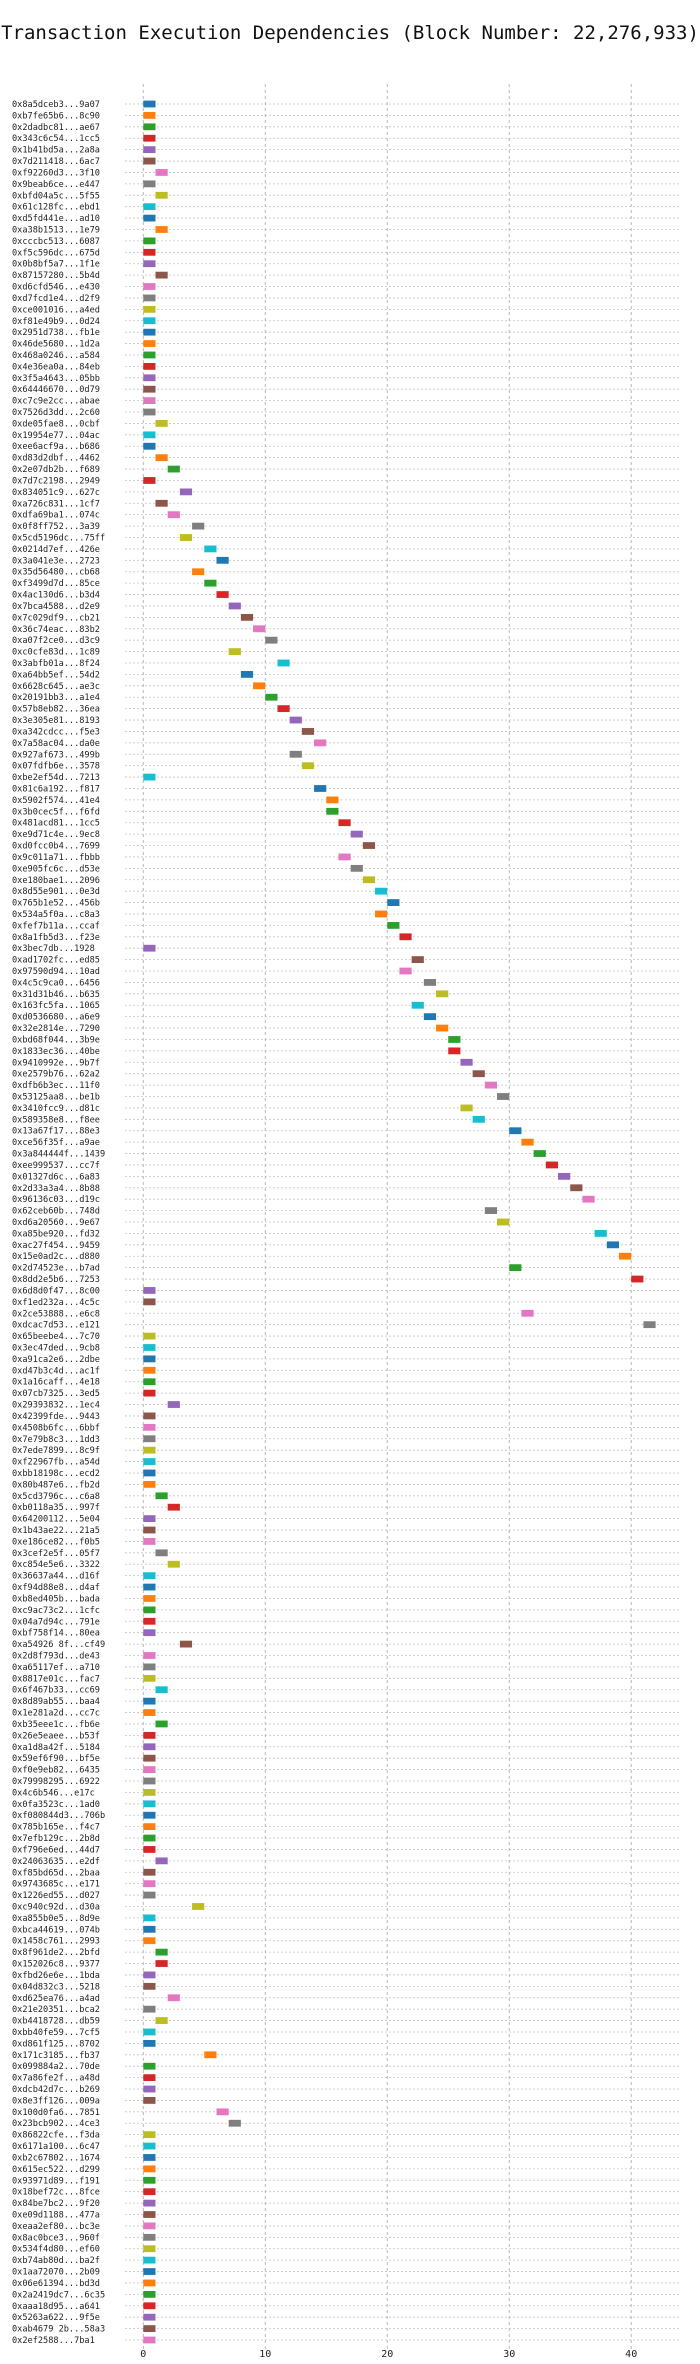  I want to click on transaction-label: 0xe180bae1...2096, so click(56, 881).